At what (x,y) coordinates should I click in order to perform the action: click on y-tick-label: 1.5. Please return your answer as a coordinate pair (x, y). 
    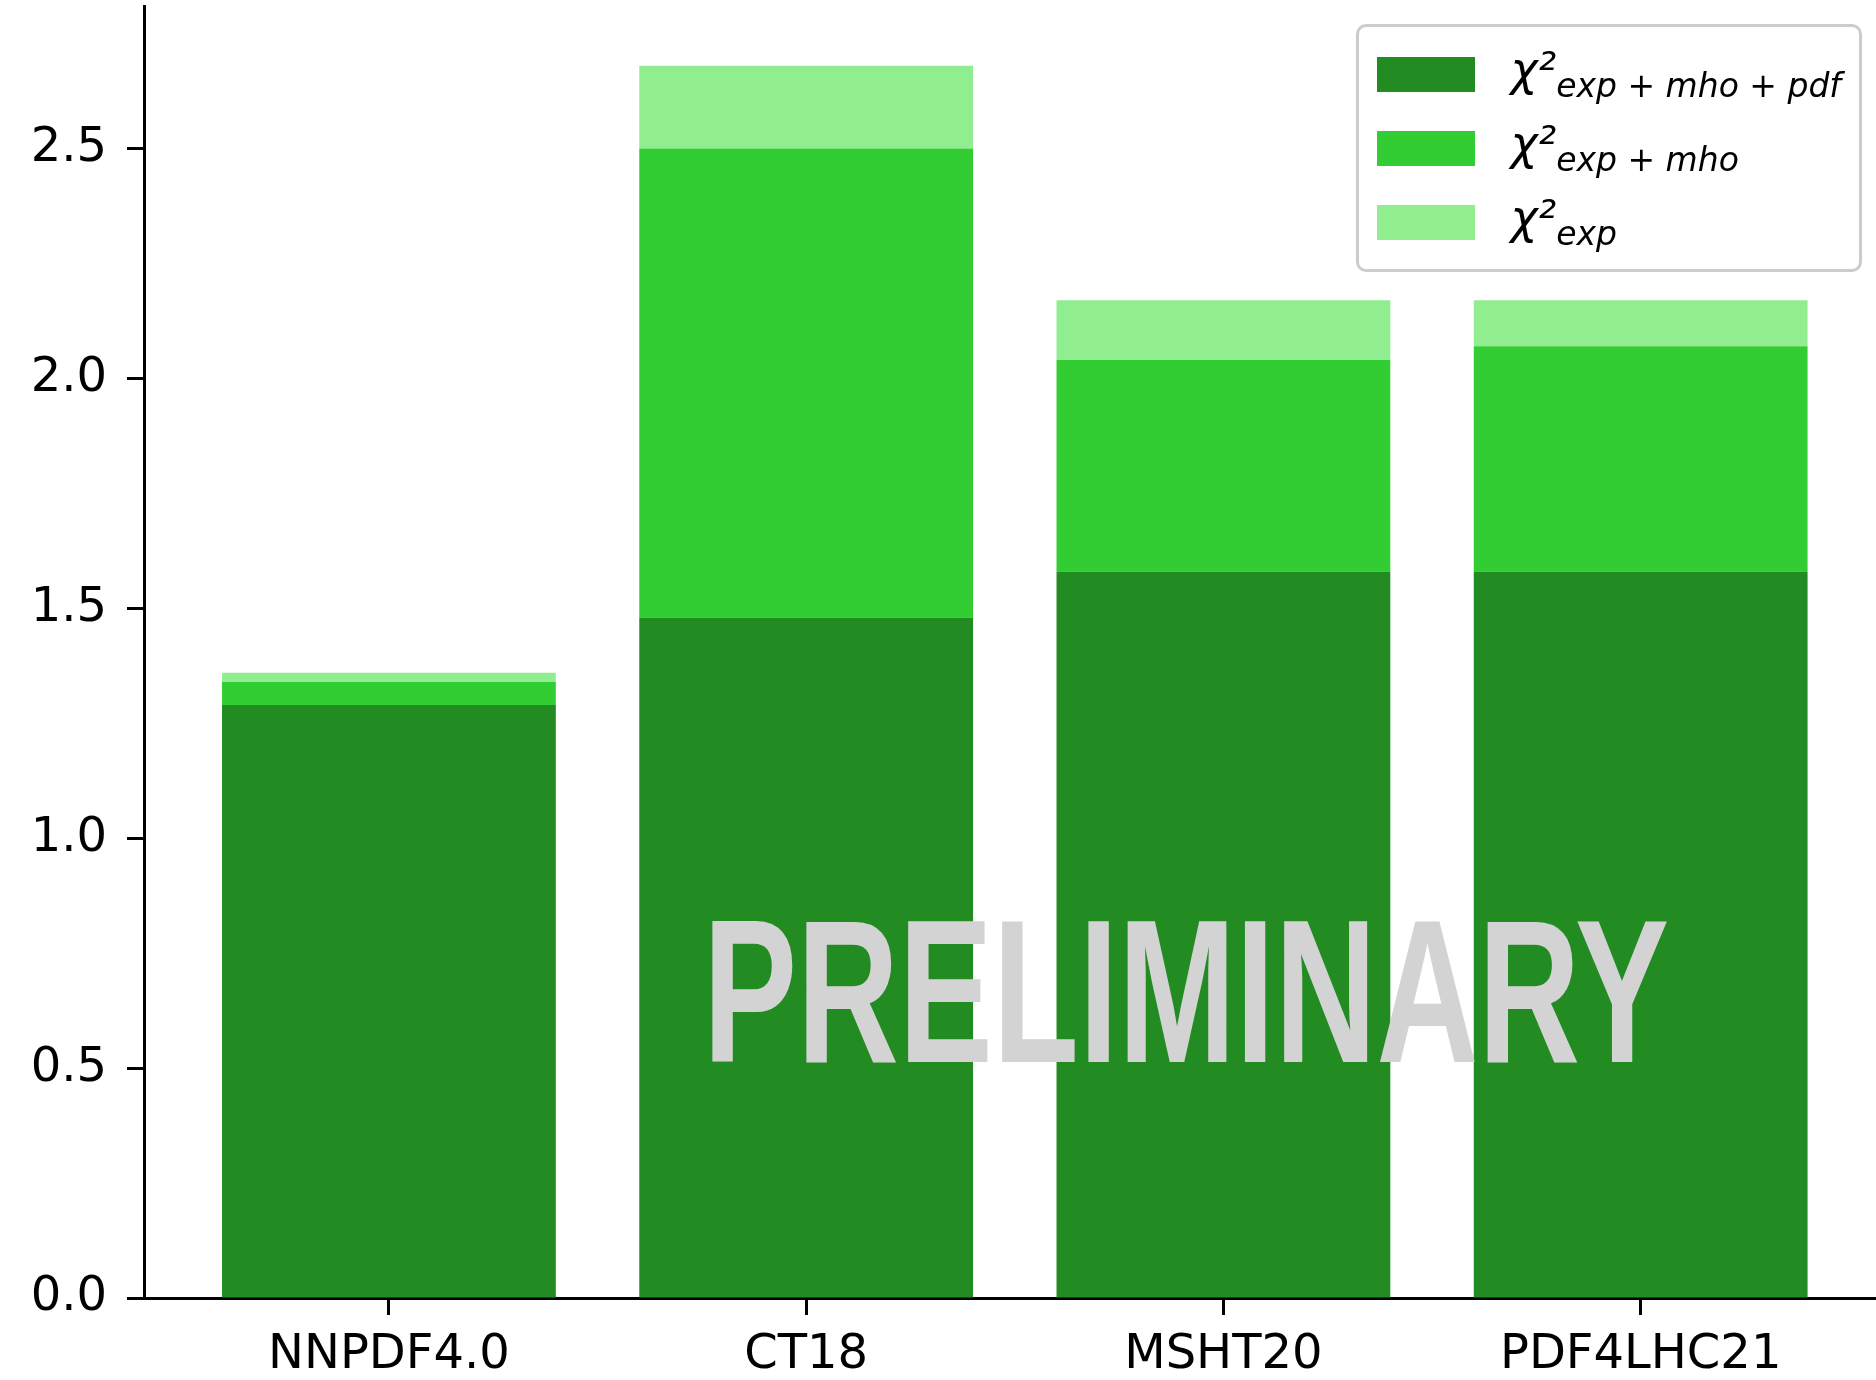
    Looking at the image, I should click on (68, 603).